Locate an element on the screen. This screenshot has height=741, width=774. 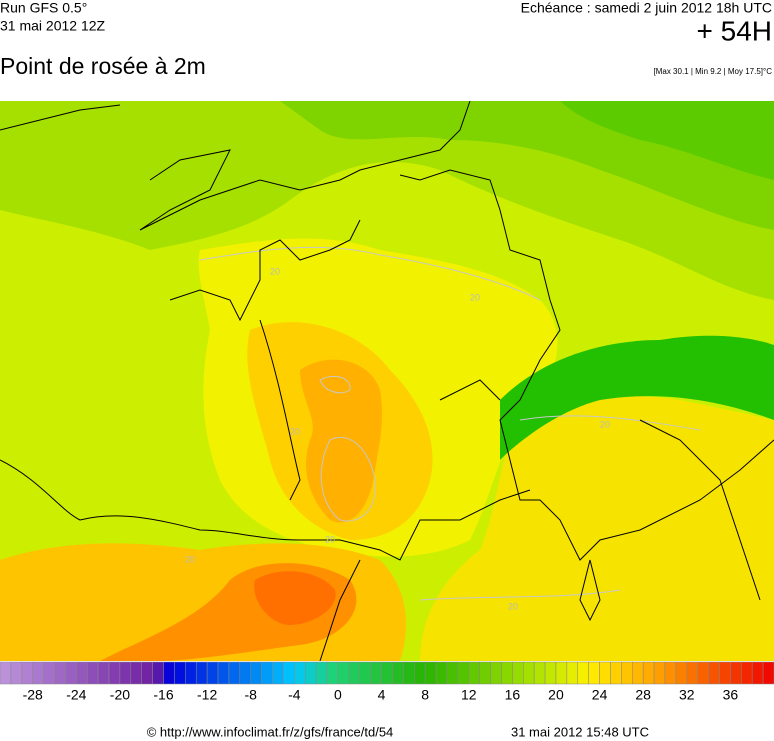
colorbar-tick-label: 36 is located at coordinates (731, 695).